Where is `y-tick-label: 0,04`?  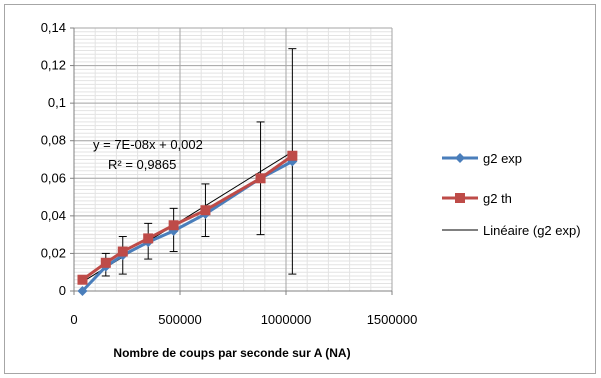 y-tick-label: 0,04 is located at coordinates (53, 215).